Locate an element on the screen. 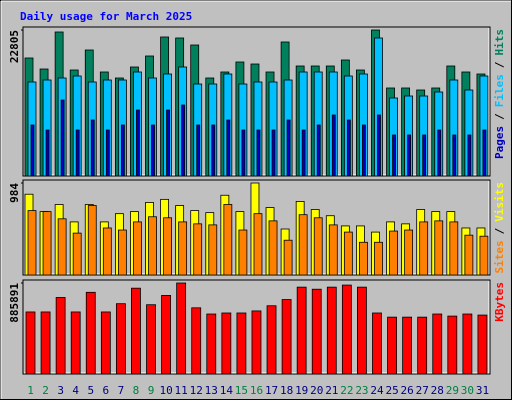  x-tick-label: 13 is located at coordinates (211, 390).